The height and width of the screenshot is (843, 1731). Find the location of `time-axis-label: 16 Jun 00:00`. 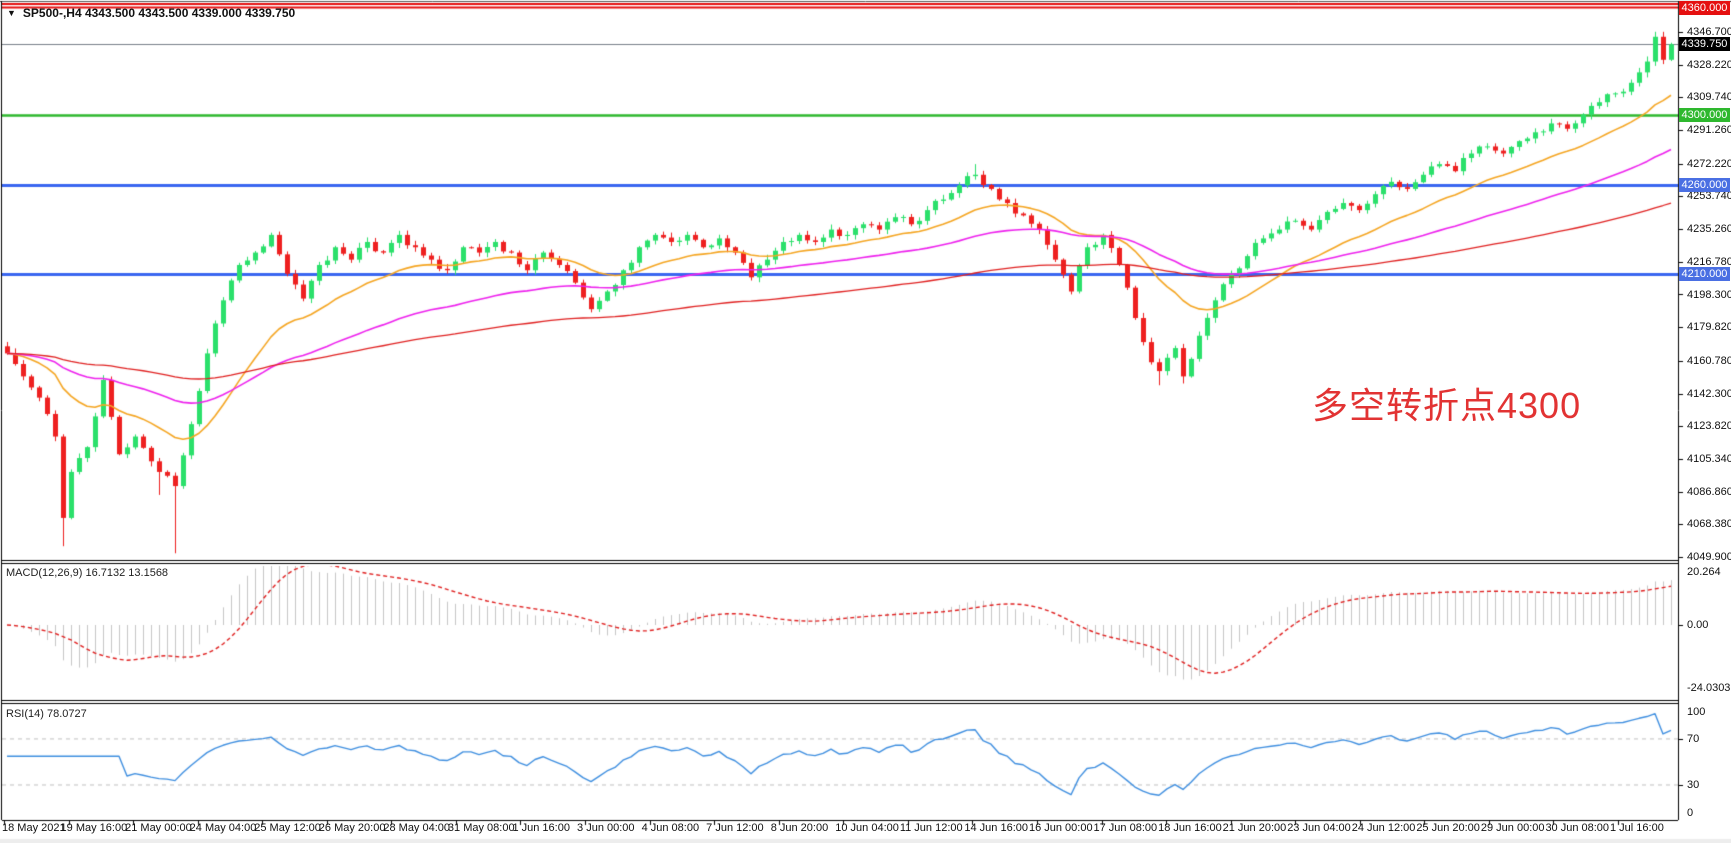

time-axis-label: 16 Jun 00:00 is located at coordinates (1060, 828).